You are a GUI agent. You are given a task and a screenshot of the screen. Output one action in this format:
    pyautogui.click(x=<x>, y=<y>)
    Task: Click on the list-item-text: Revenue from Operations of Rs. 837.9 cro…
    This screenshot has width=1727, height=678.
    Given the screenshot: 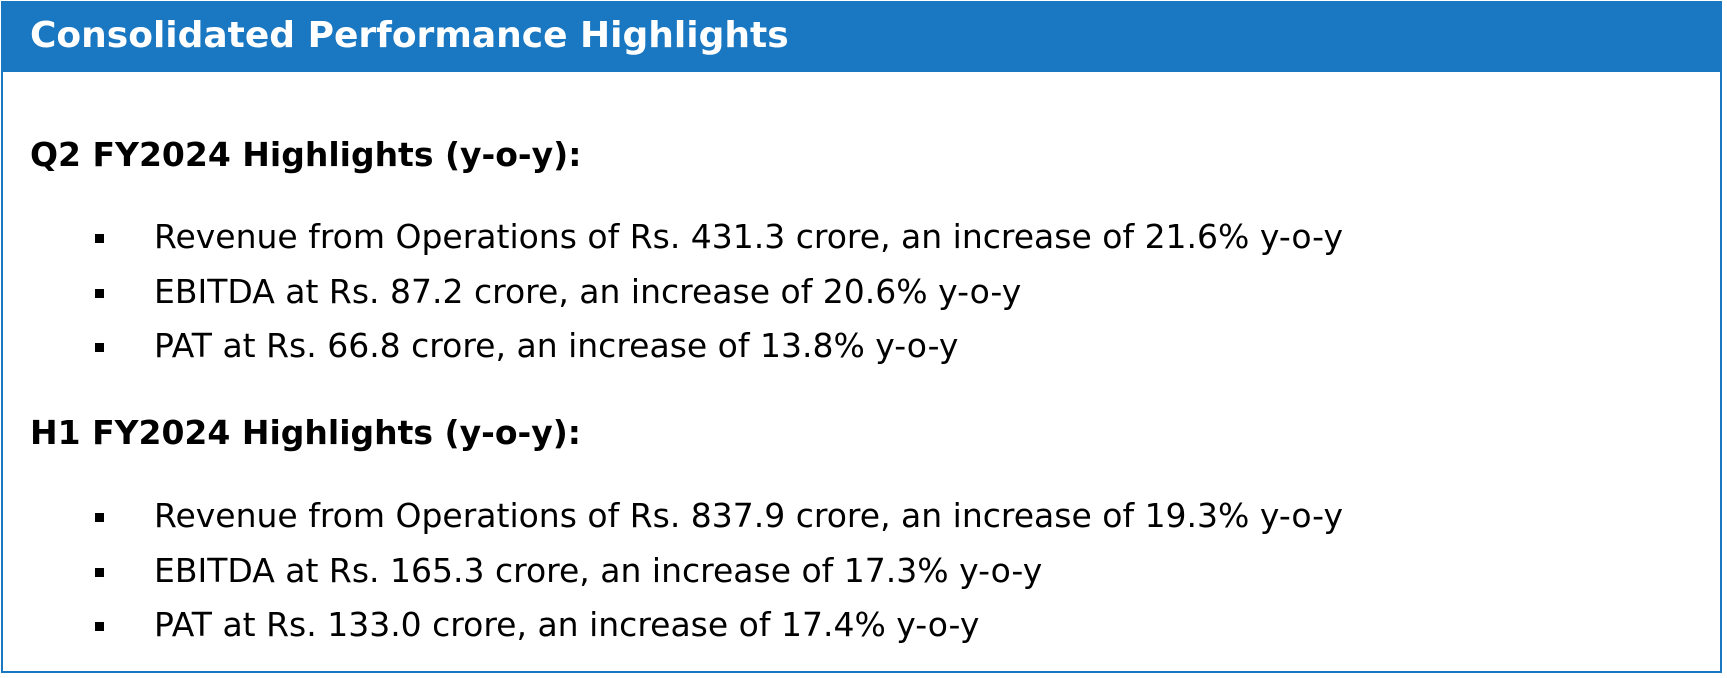 What is the action you would take?
    pyautogui.click(x=749, y=515)
    